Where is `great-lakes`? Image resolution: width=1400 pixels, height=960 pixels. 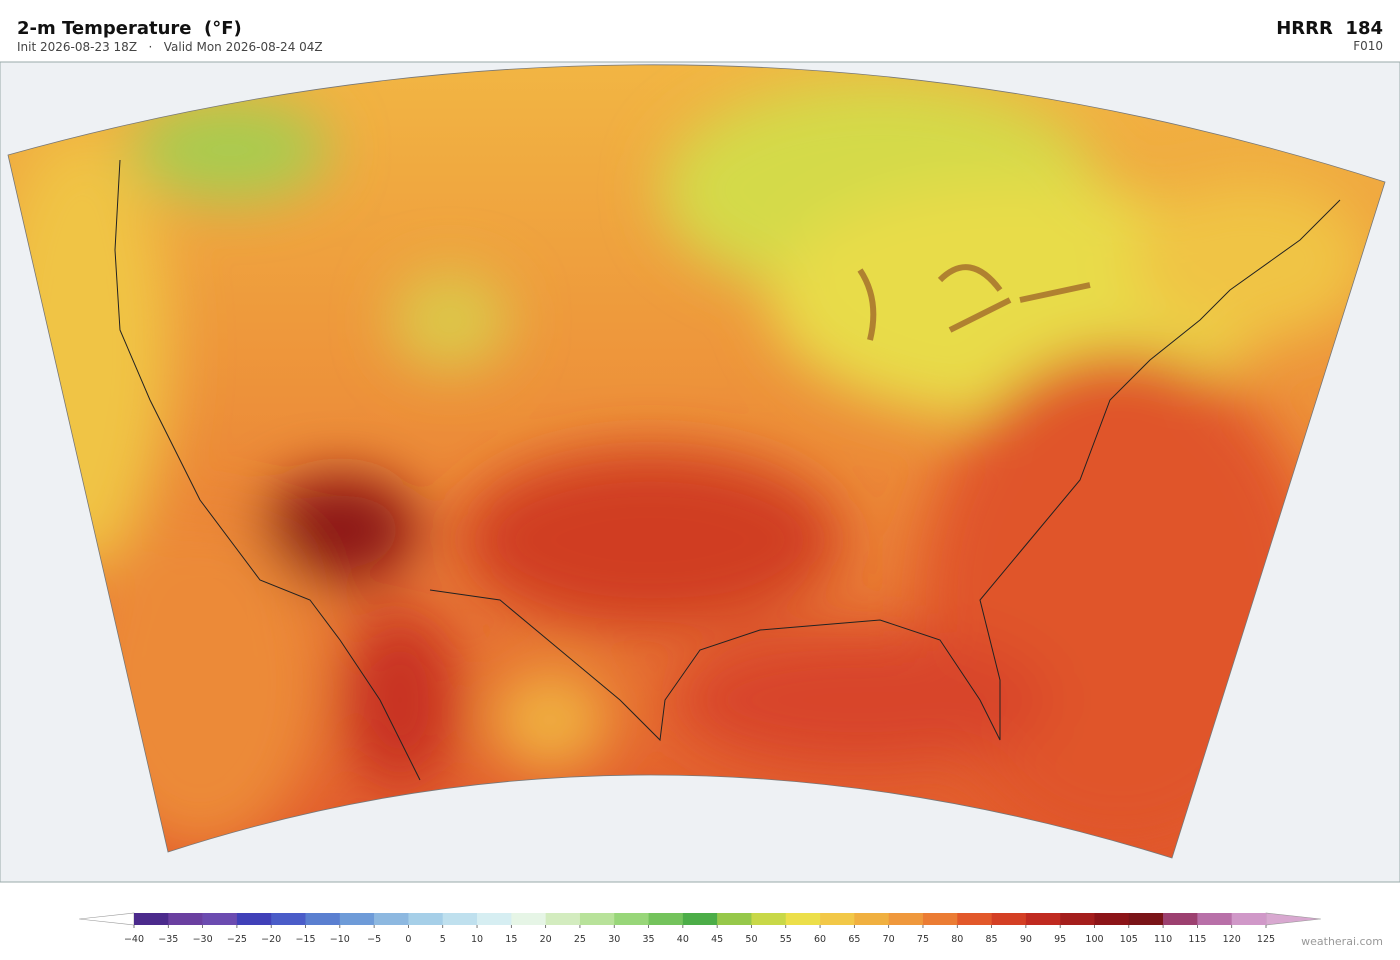
great-lakes is located at coordinates (974, 302).